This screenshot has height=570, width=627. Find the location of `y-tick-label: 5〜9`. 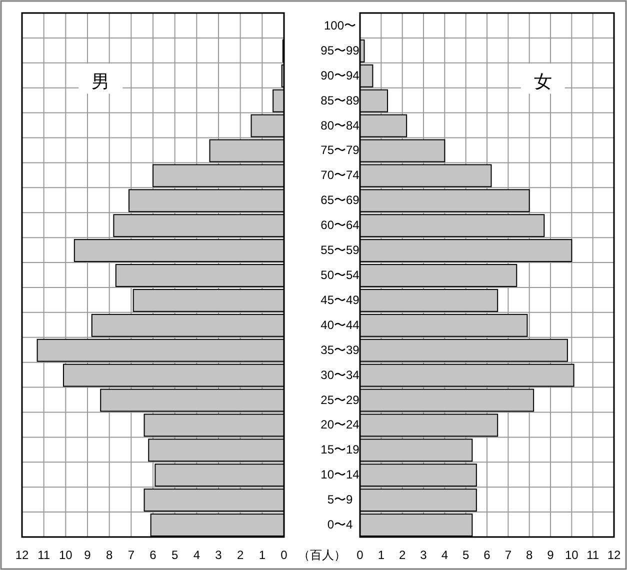

y-tick-label: 5〜9 is located at coordinates (340, 499).